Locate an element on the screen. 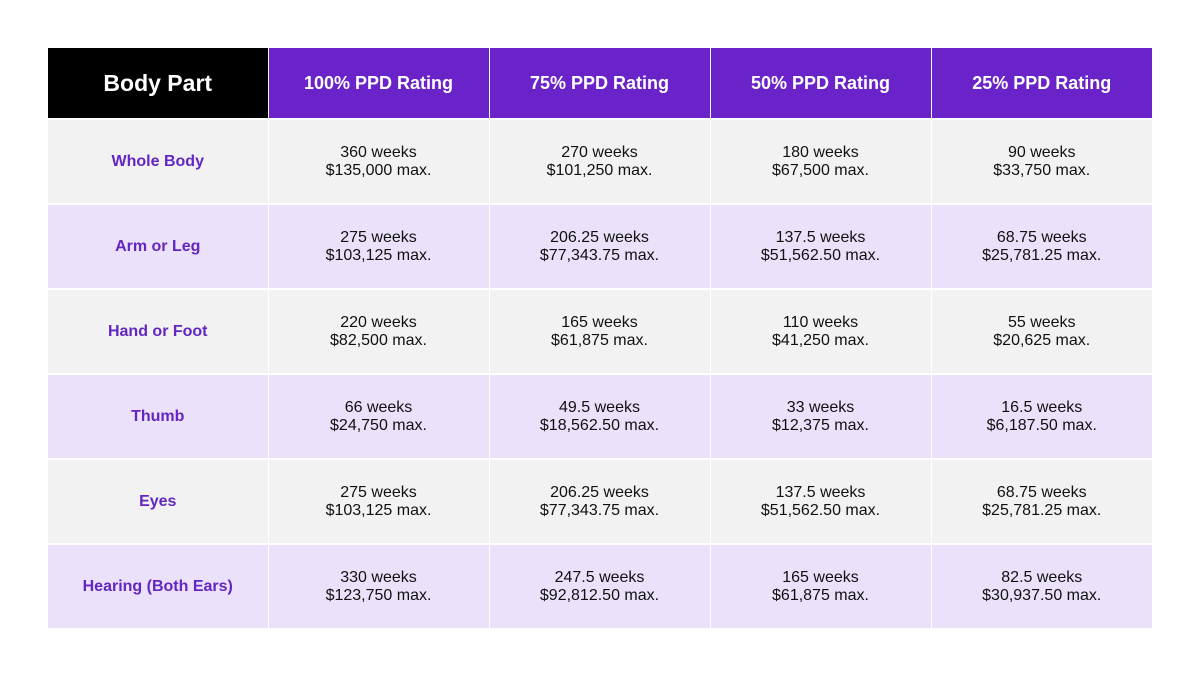  max-amount-value: $92,812.50 max. is located at coordinates (599, 595).